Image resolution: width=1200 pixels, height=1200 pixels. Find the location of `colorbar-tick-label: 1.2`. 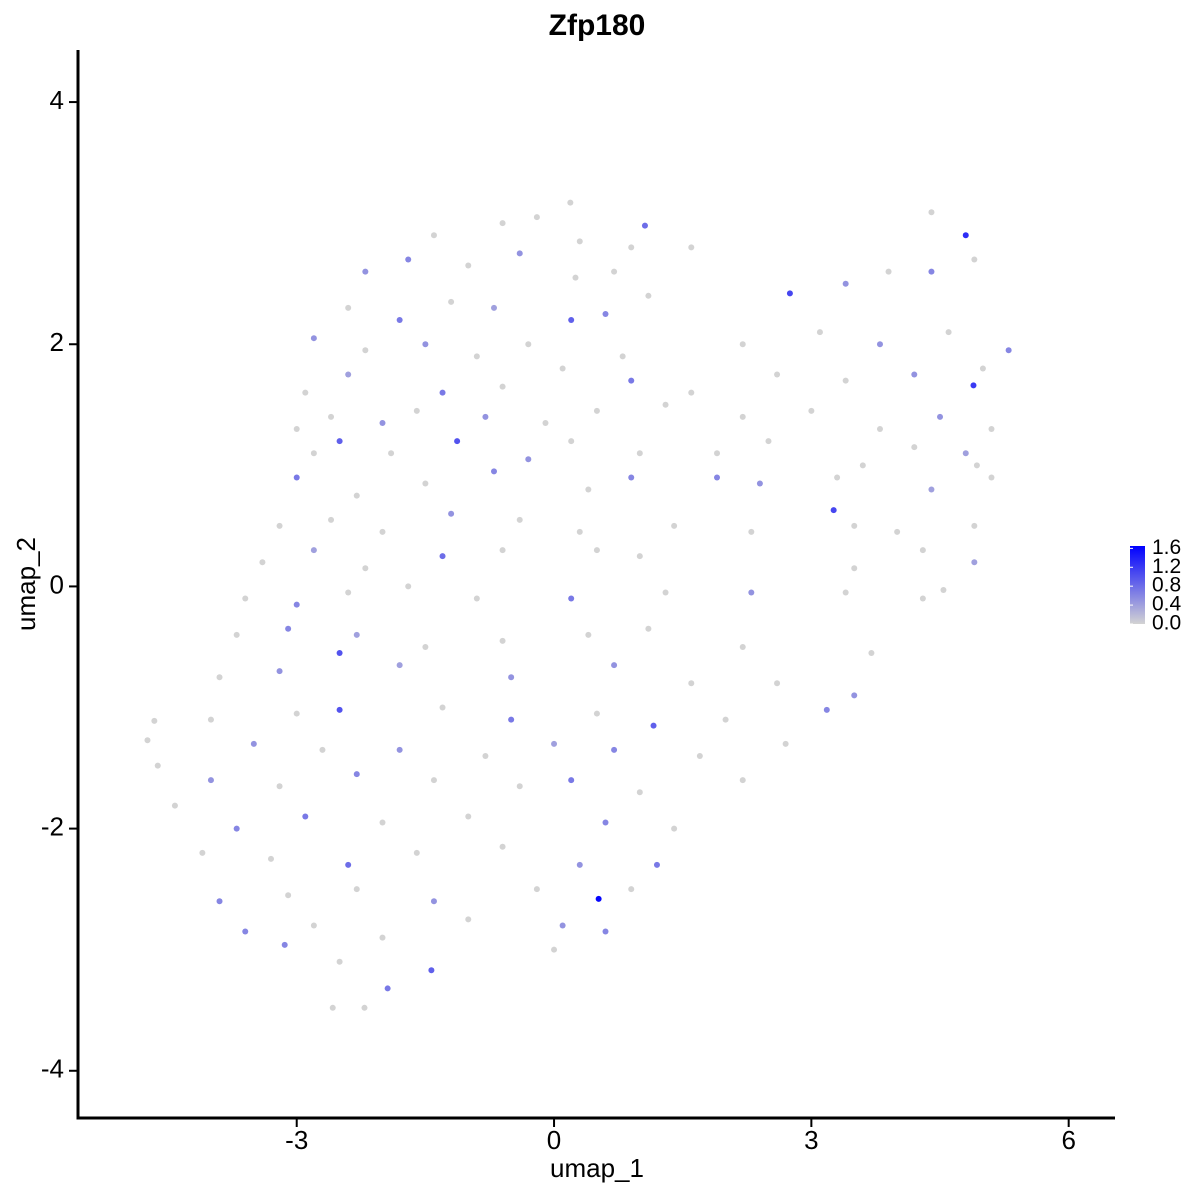

colorbar-tick-label: 1.2 is located at coordinates (1166, 566).